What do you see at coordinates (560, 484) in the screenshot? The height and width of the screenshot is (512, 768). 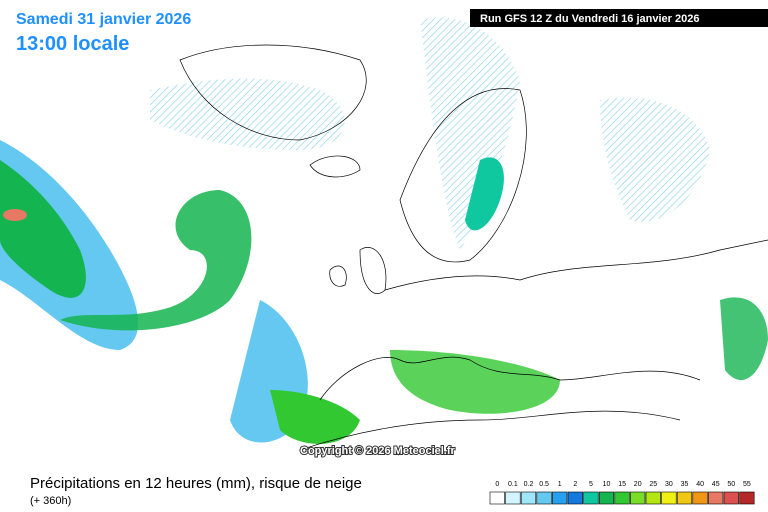 I see `legend-label: 1` at bounding box center [560, 484].